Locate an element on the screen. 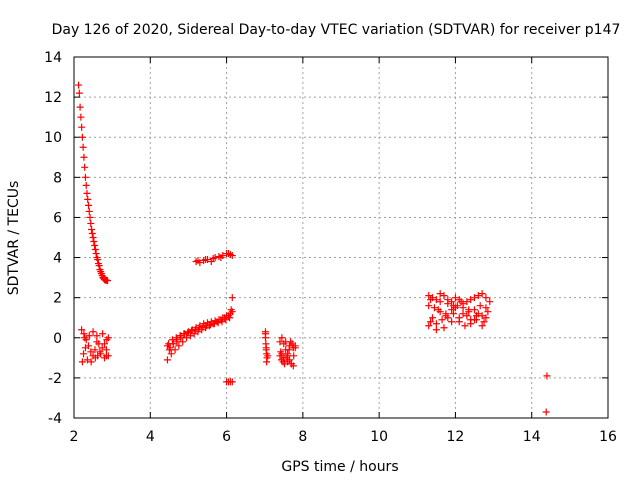 This screenshot has width=640, height=480. x-tick-label: 4 is located at coordinates (150, 437).